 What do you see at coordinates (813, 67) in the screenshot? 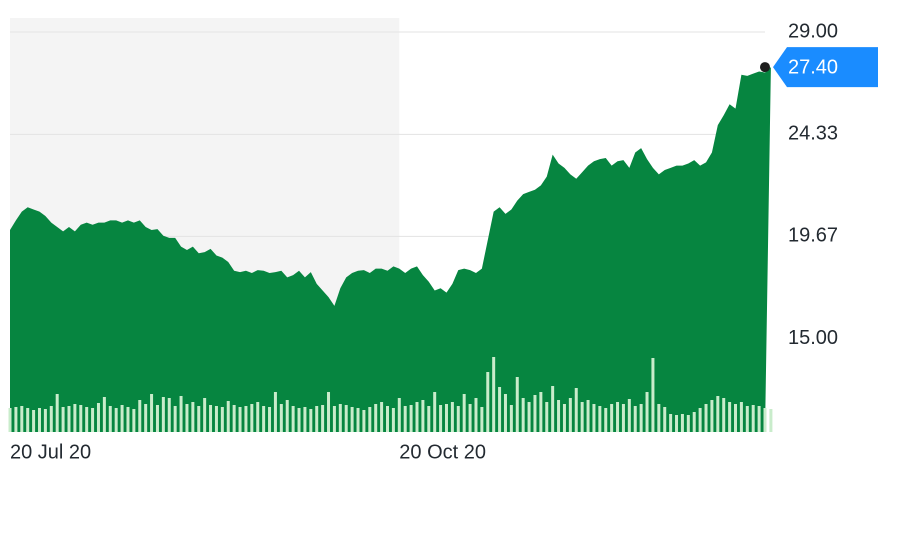
I see `last-price-label: 27.40` at bounding box center [813, 67].